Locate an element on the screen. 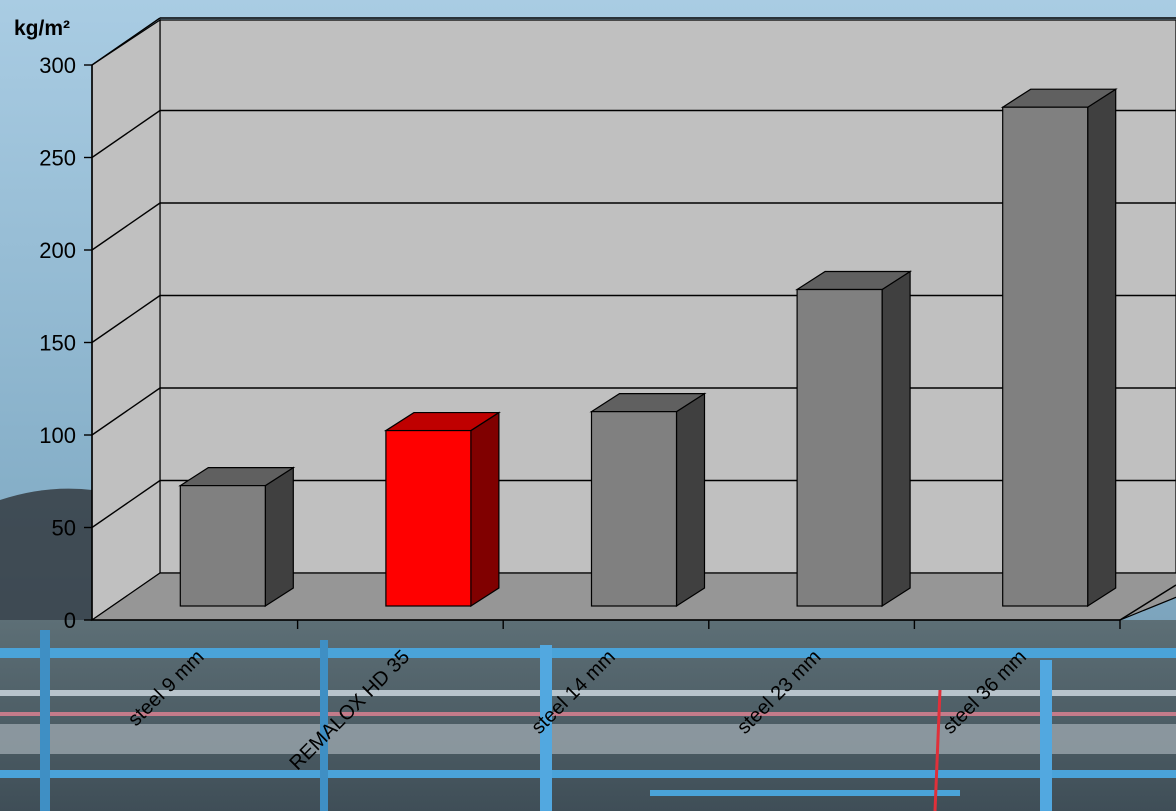 This screenshot has height=811, width=1176. x-category-label: steel 36 mm is located at coordinates (984, 692).